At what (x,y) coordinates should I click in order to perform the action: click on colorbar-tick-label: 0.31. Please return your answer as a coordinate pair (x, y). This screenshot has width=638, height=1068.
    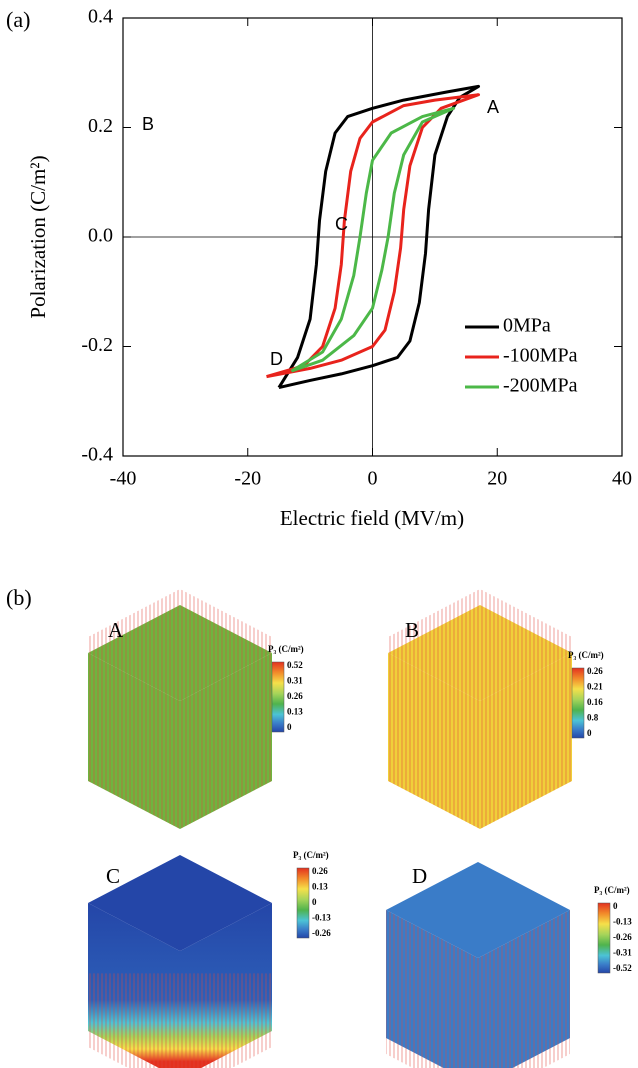
    Looking at the image, I should click on (295, 681).